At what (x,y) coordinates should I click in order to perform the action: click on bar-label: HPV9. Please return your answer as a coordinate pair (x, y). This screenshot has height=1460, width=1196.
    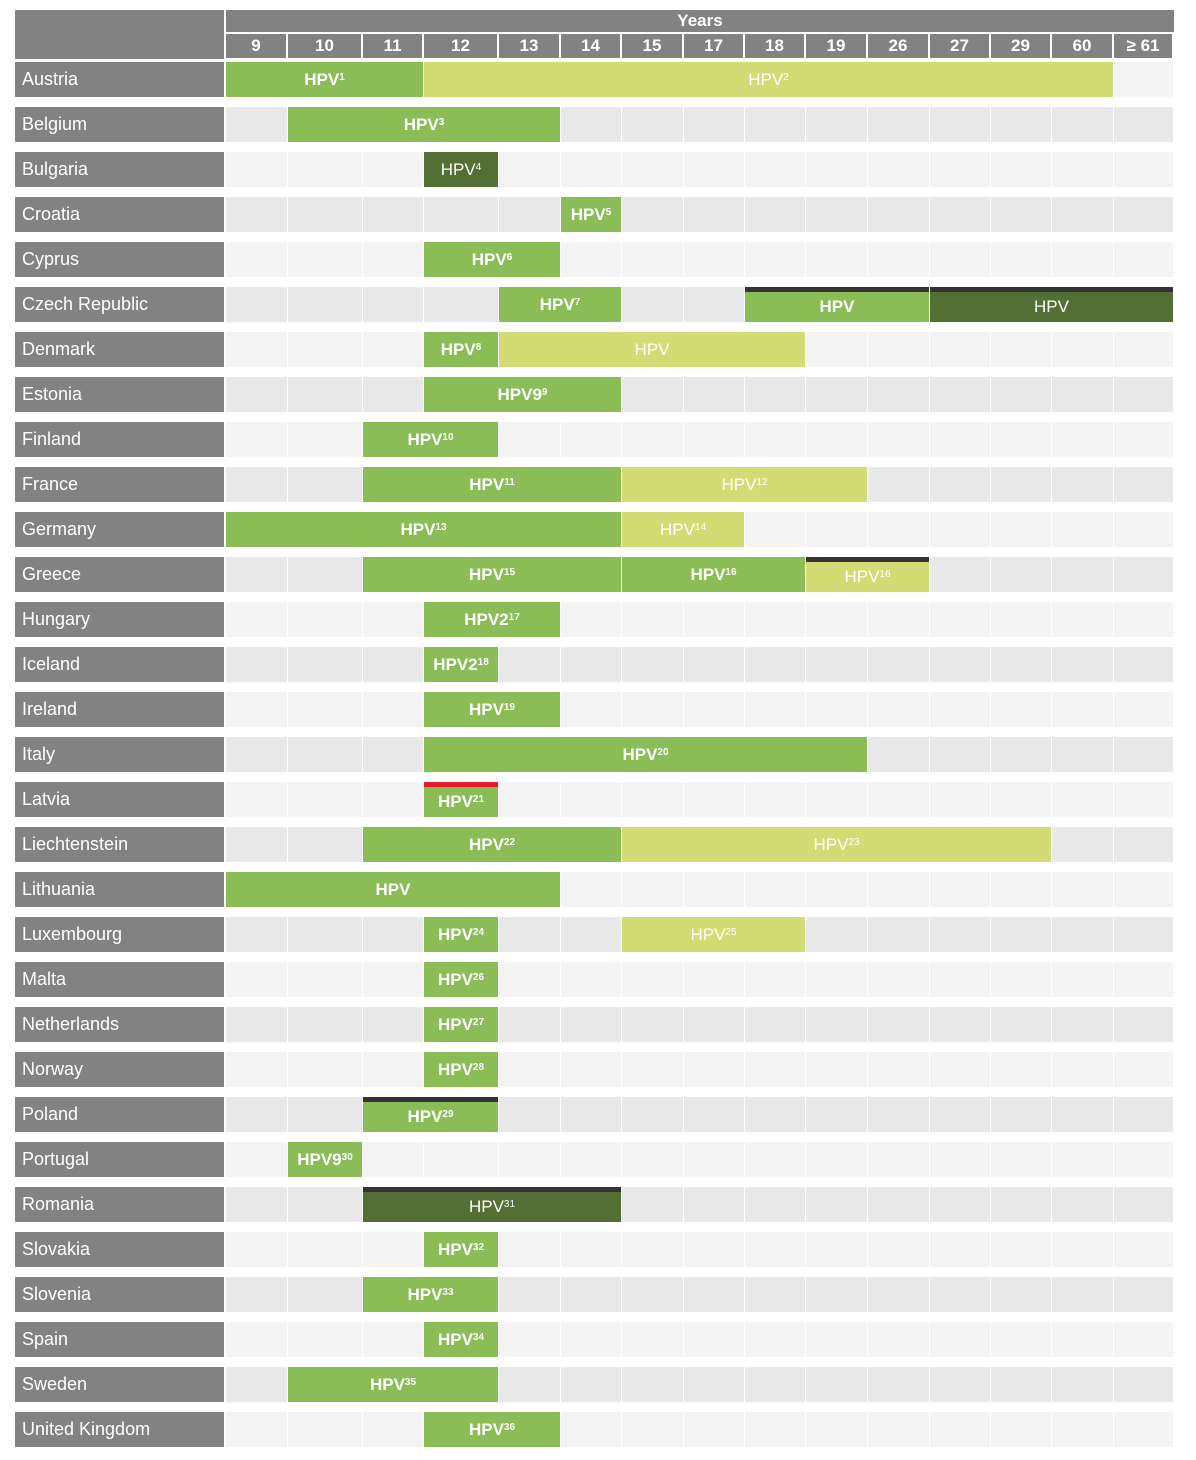
    Looking at the image, I should click on (319, 1159).